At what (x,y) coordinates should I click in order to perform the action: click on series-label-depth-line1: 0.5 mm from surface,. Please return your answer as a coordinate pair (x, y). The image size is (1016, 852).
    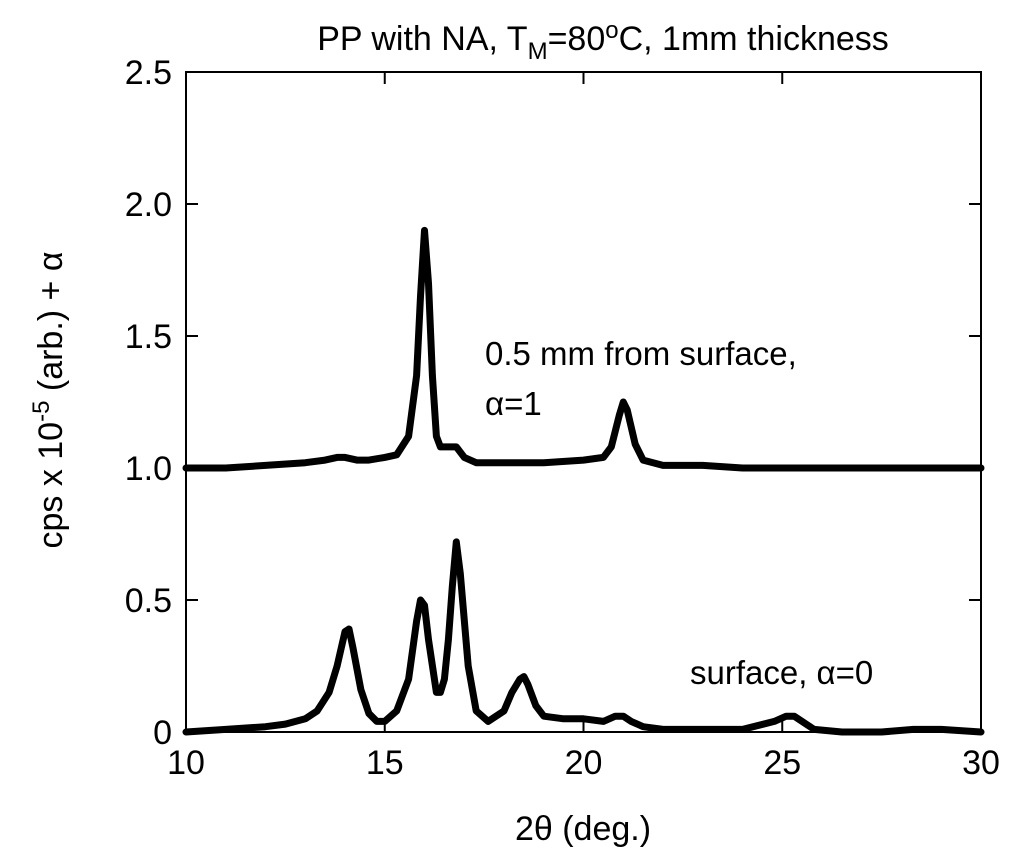
    Looking at the image, I should click on (641, 353).